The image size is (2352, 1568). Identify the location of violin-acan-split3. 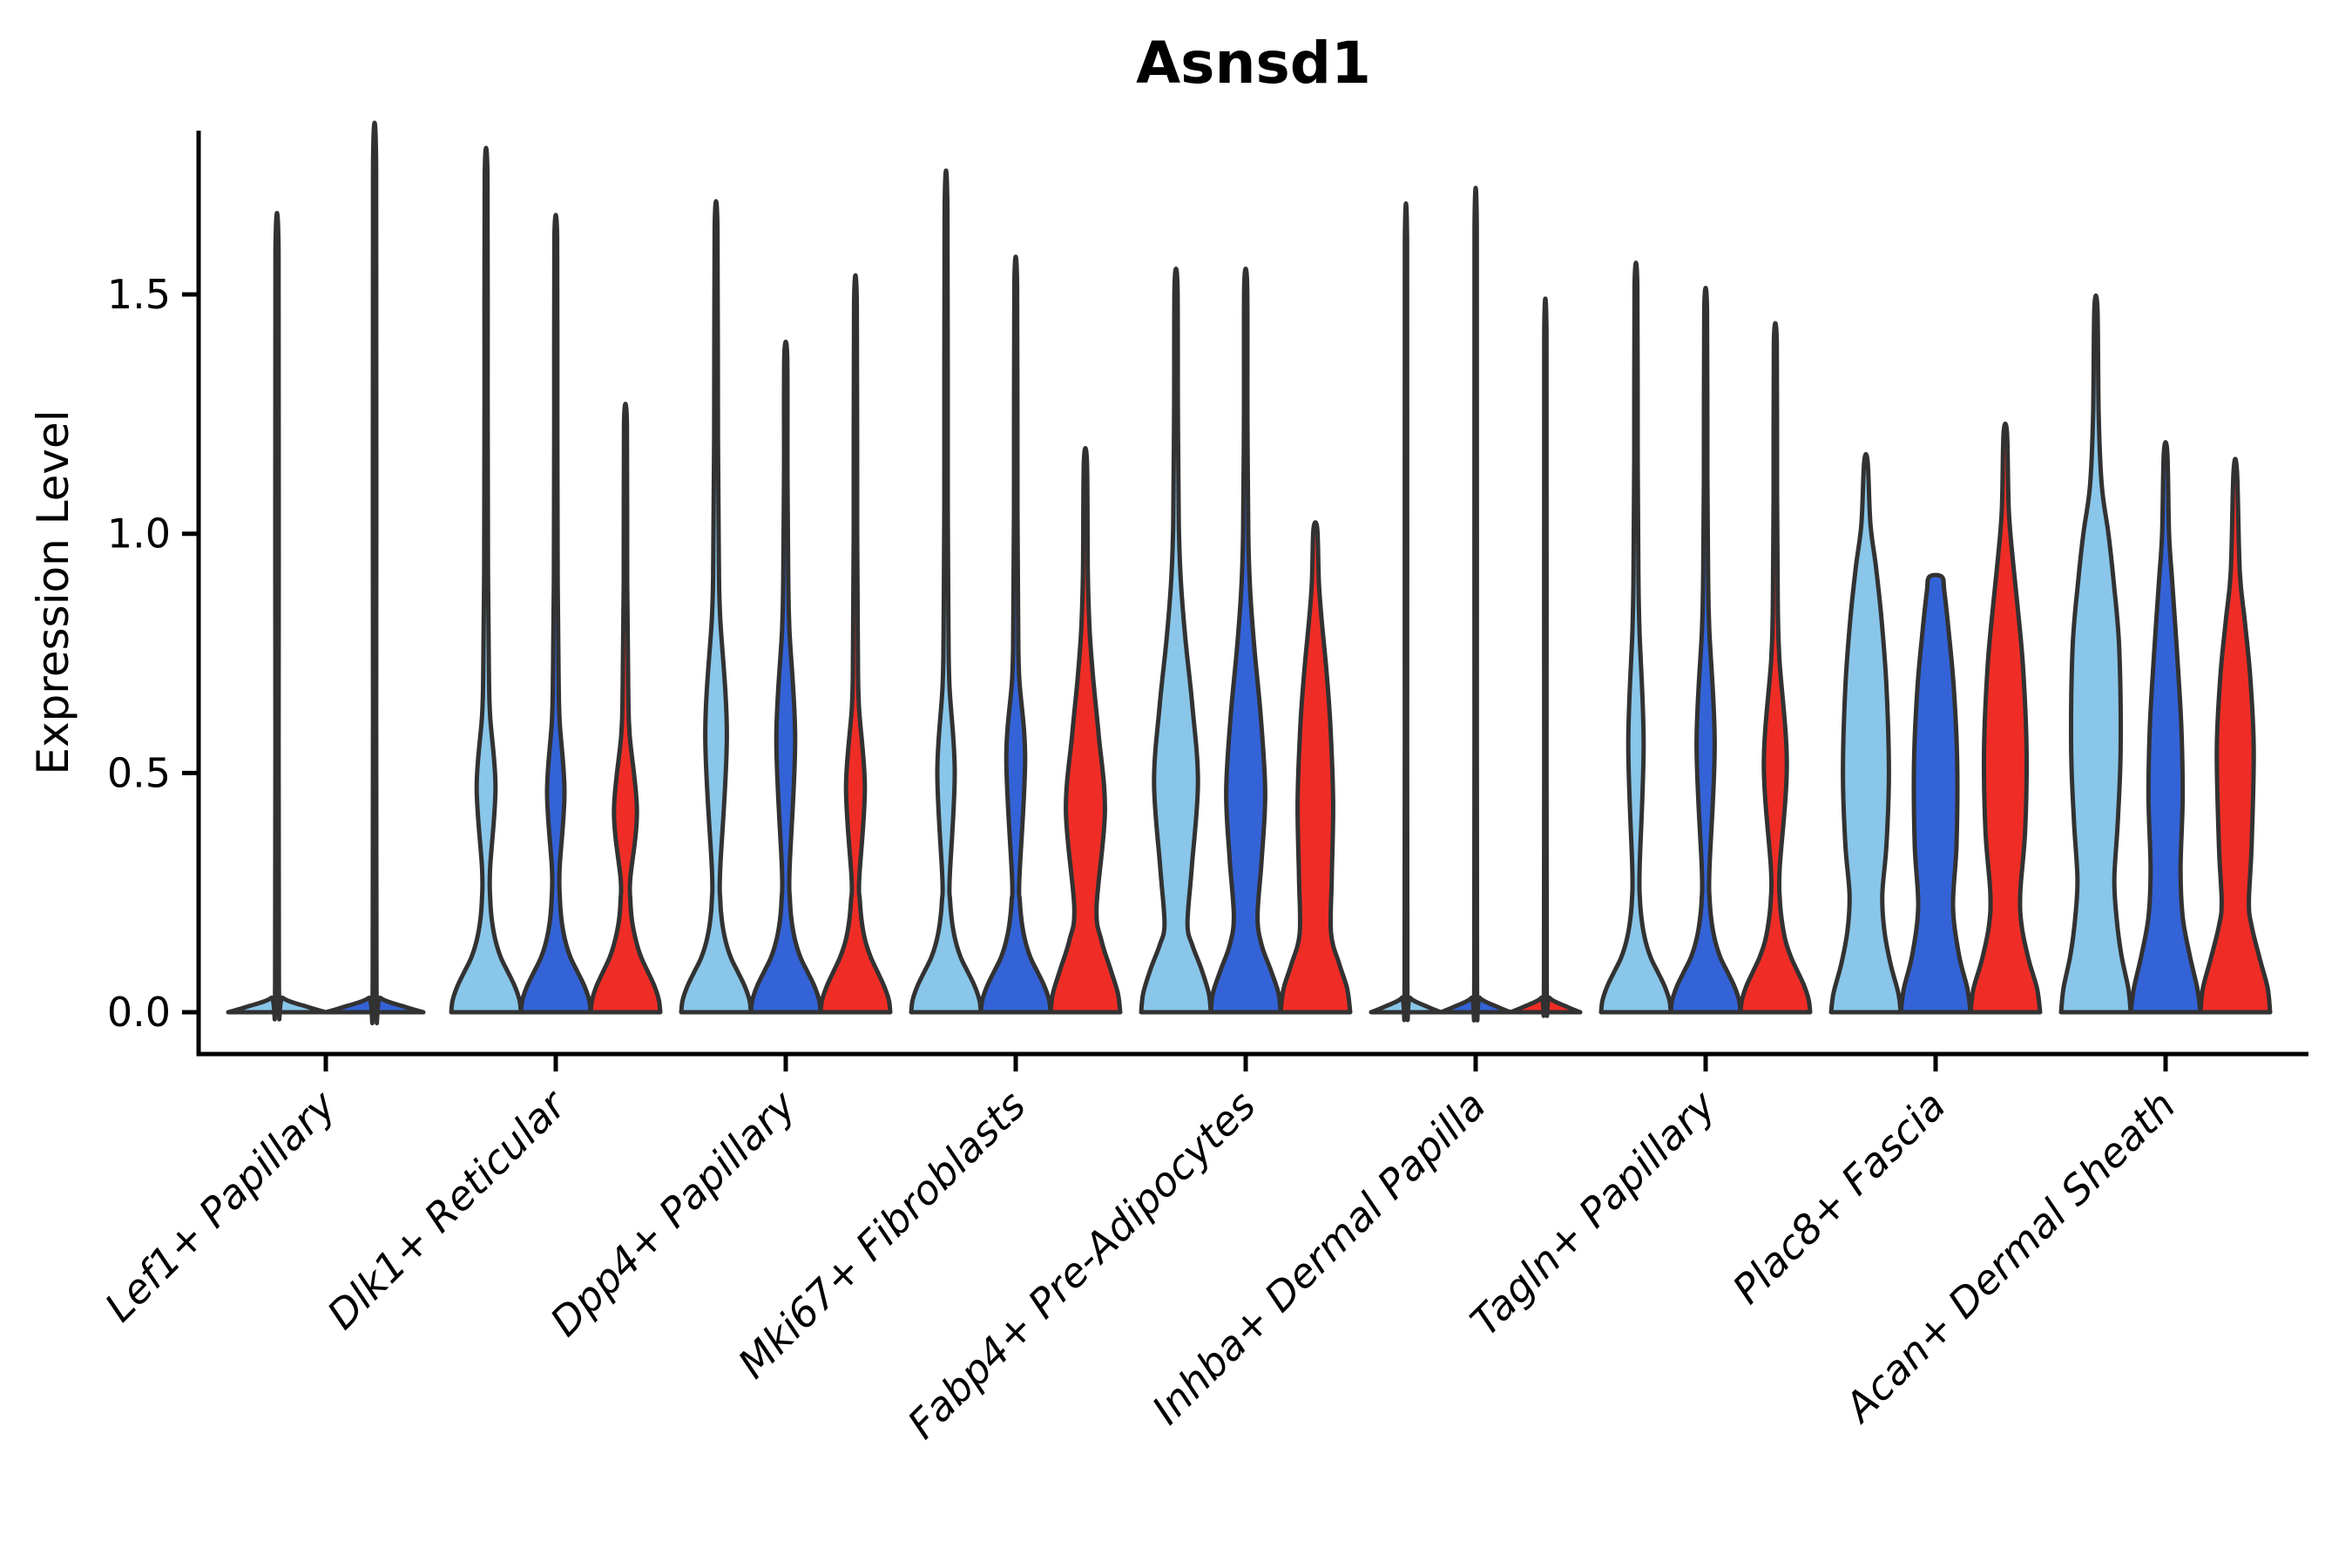
(2235, 736).